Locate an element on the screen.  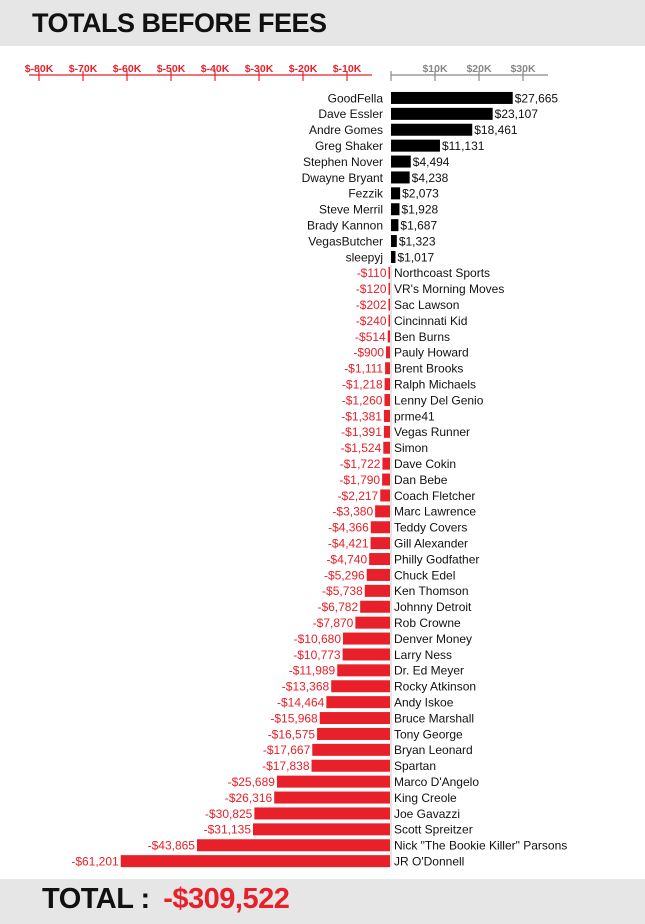
total-summary: TOTAL : -$309,522 is located at coordinates (166, 899).